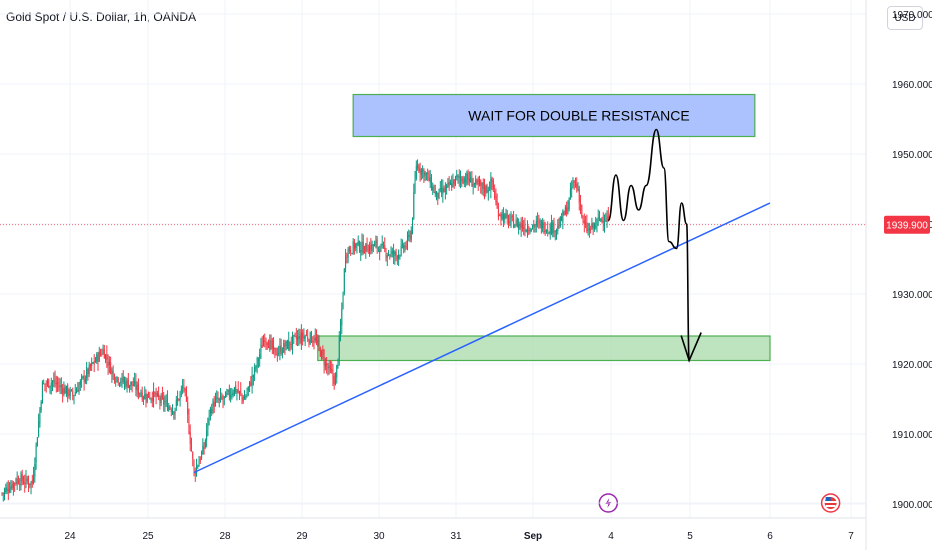  What do you see at coordinates (554, 115) in the screenshot?
I see `resistance-zone` at bounding box center [554, 115].